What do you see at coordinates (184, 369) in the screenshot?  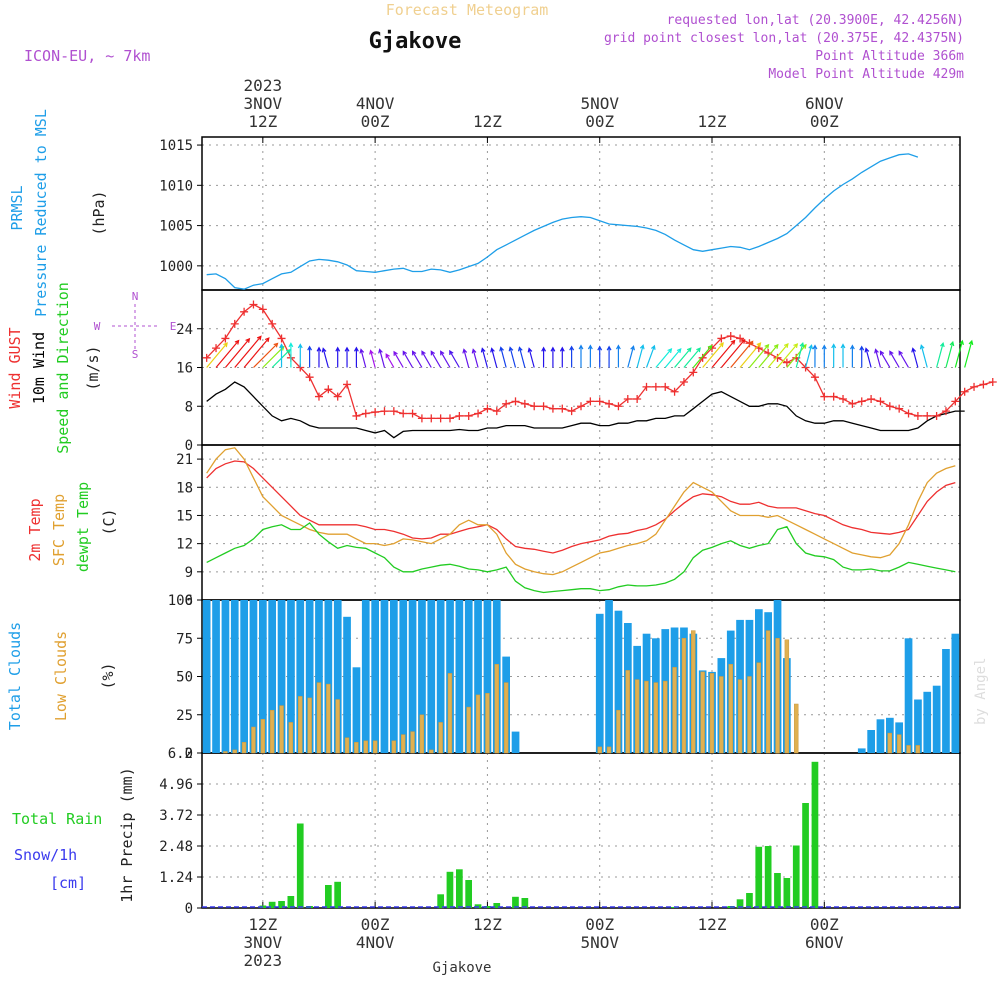 I see `y-tick-label: 16` at bounding box center [184, 369].